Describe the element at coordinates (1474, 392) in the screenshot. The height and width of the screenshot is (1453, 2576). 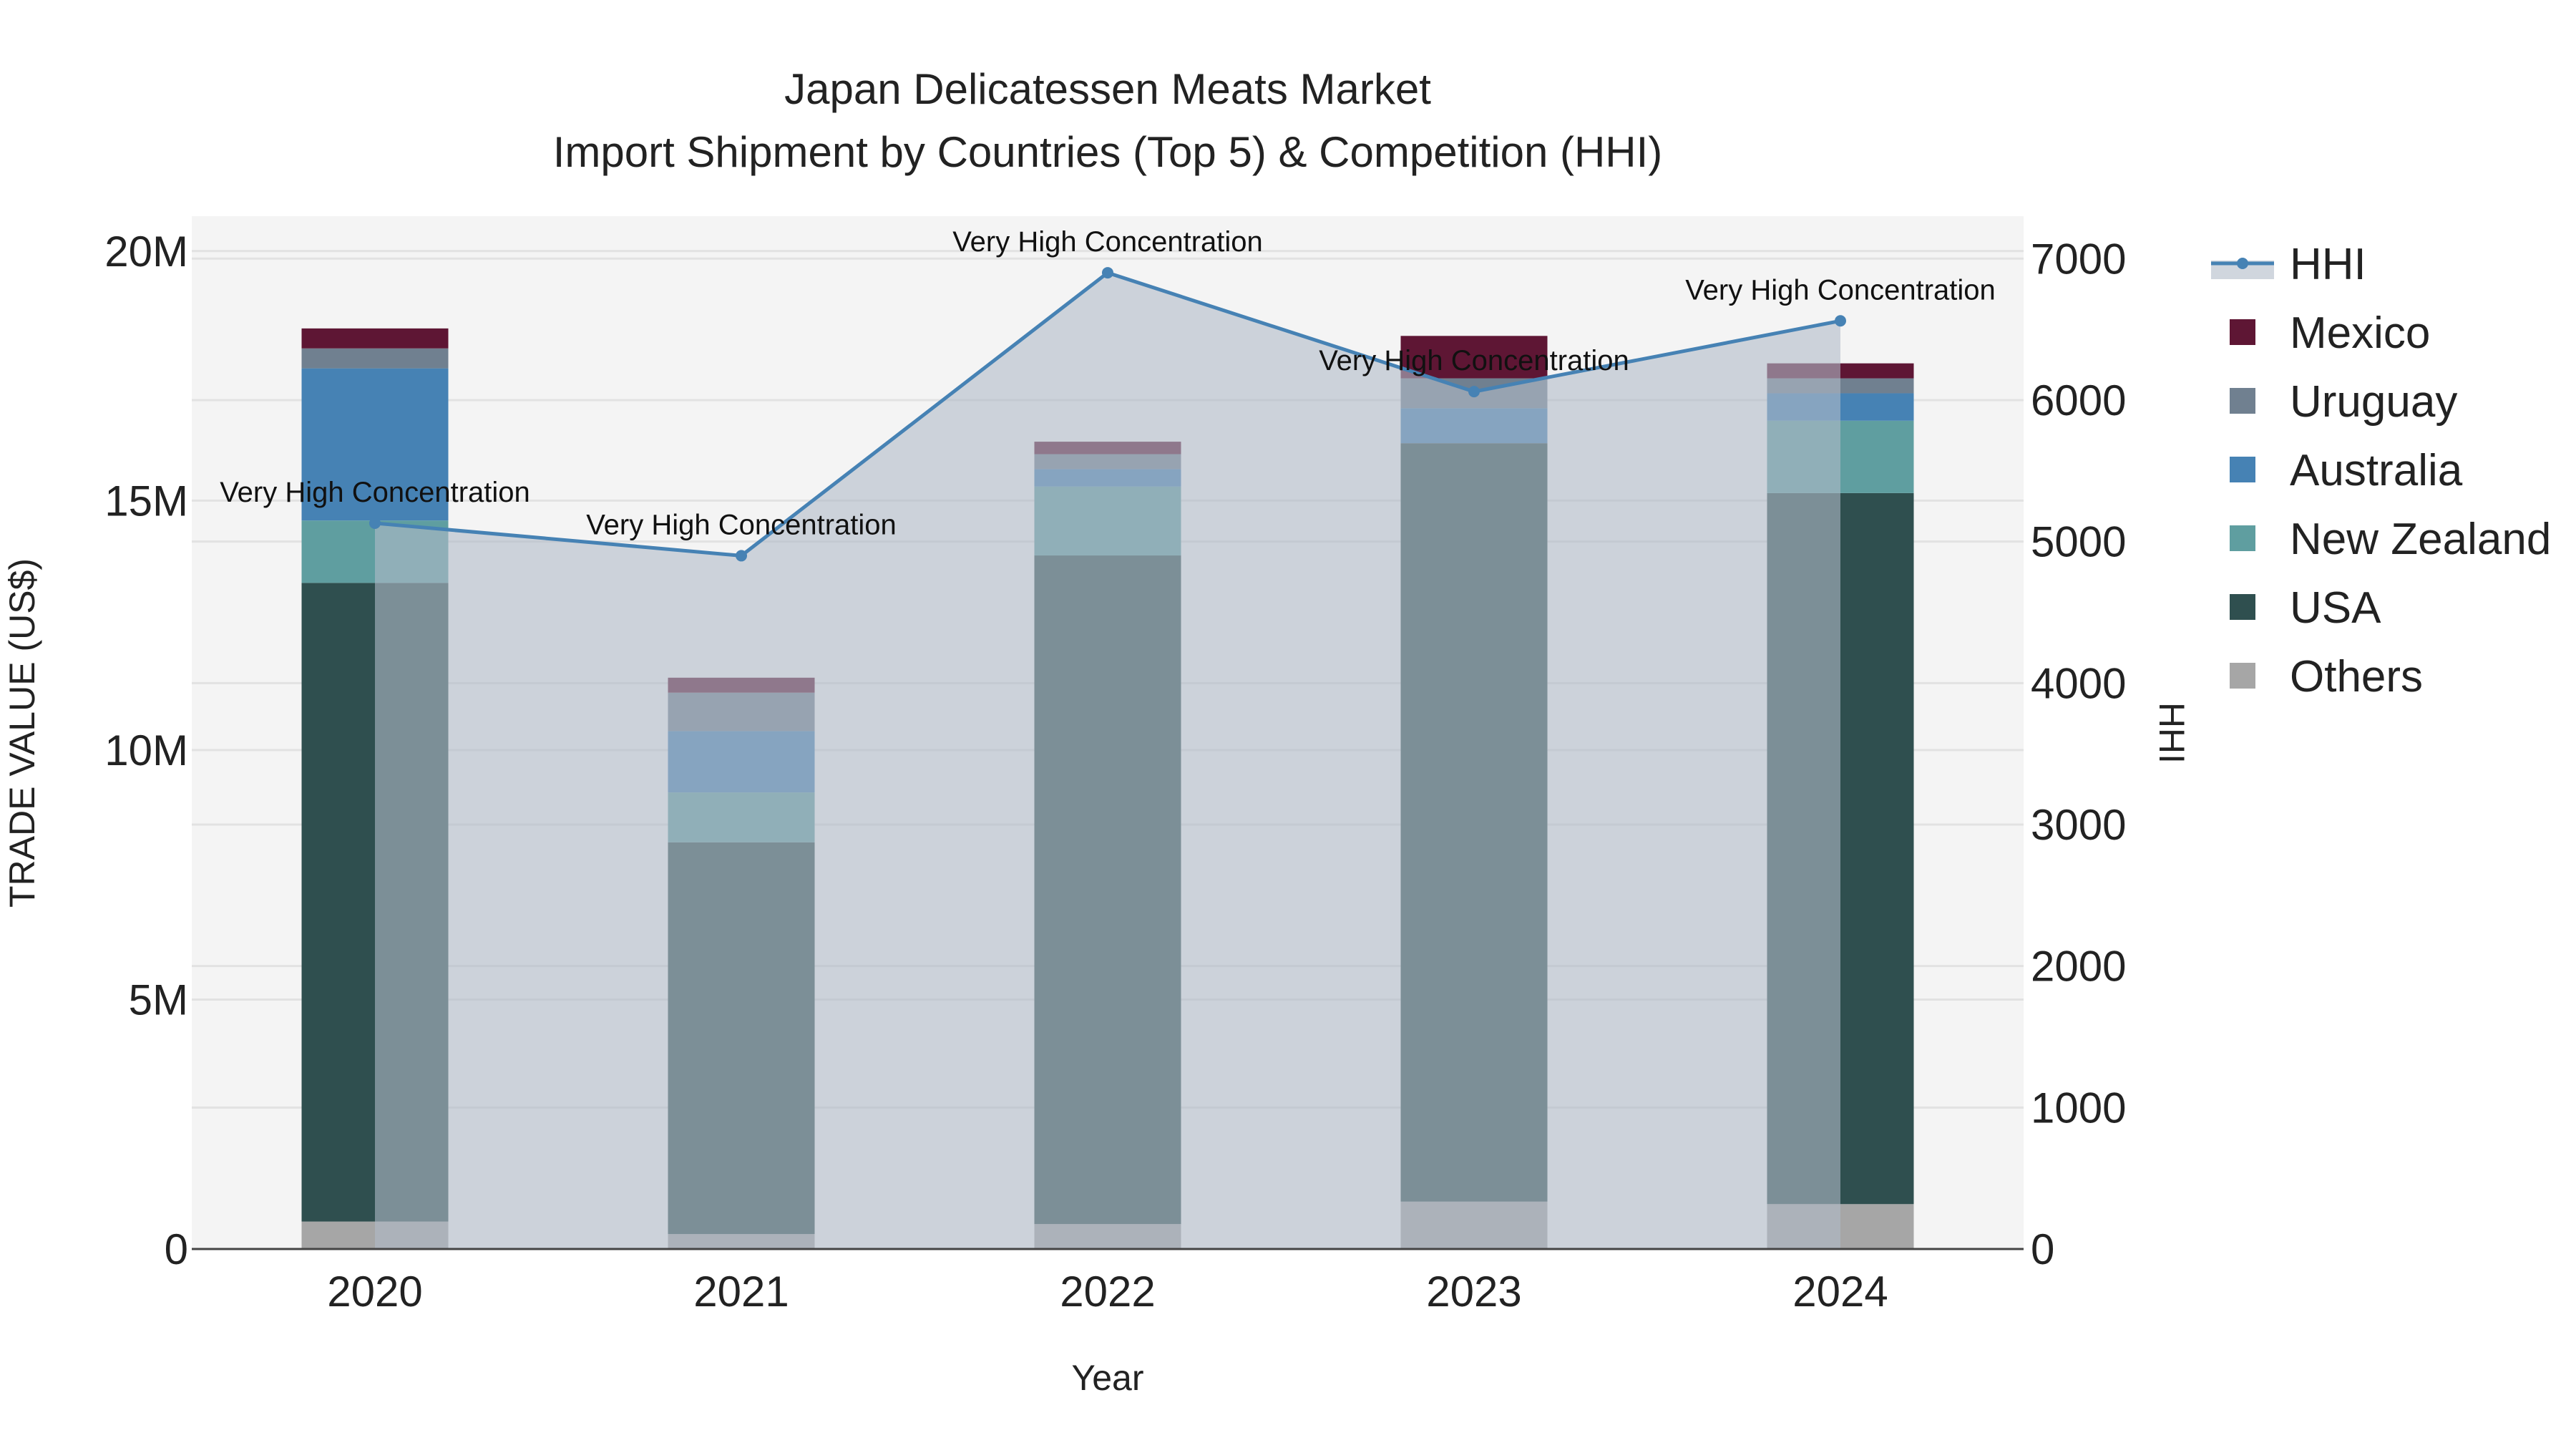
I see `hhi-point-2023` at that location.